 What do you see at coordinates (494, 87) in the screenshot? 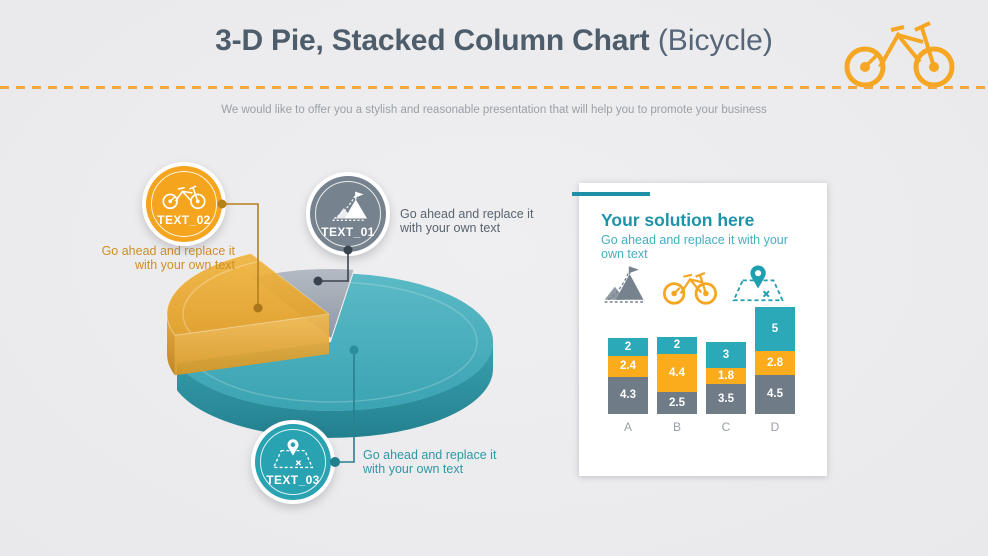
I see `dashed-separator` at bounding box center [494, 87].